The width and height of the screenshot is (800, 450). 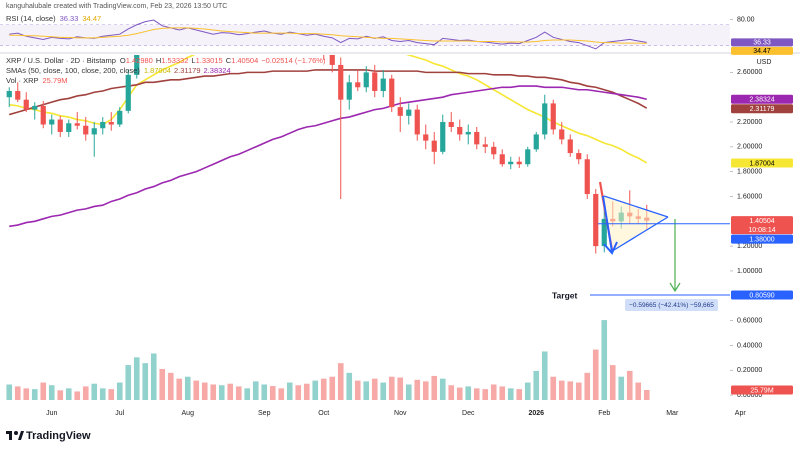 I want to click on x-tick-label: Oct, so click(x=323, y=413).